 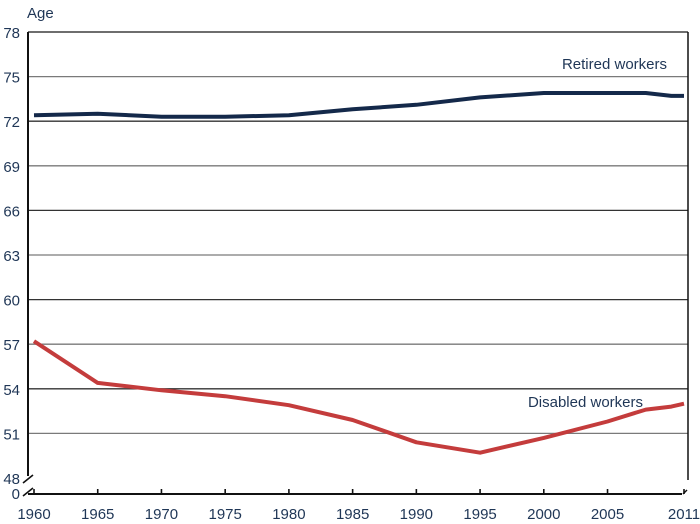 I want to click on x-tick-label-2011: 2011, so click(x=684, y=514).